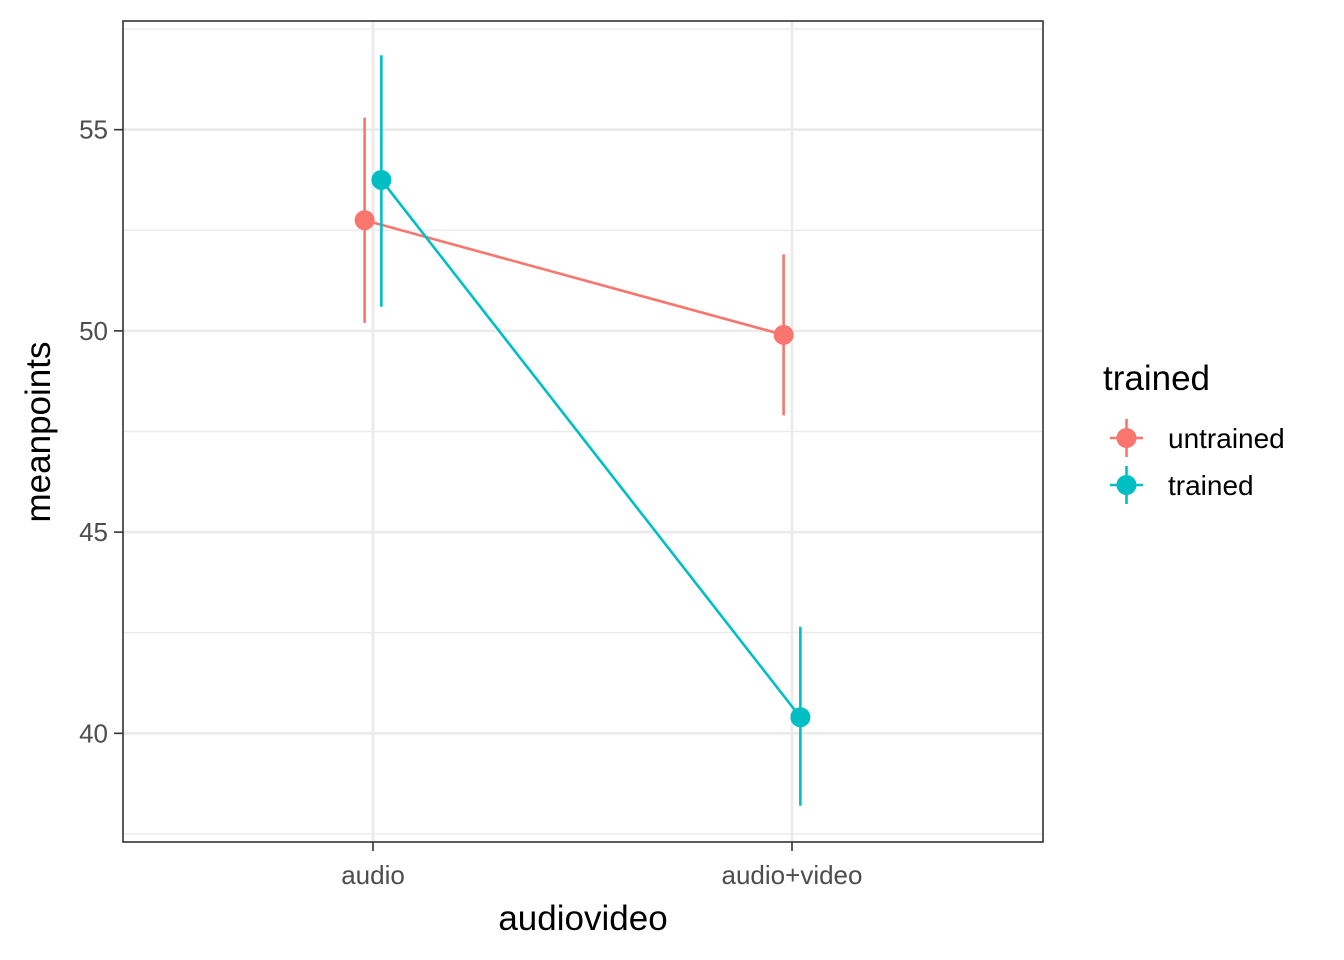 This screenshot has height=960, width=1344. Describe the element at coordinates (93, 532) in the screenshot. I see `y-tick-label: 45` at that location.